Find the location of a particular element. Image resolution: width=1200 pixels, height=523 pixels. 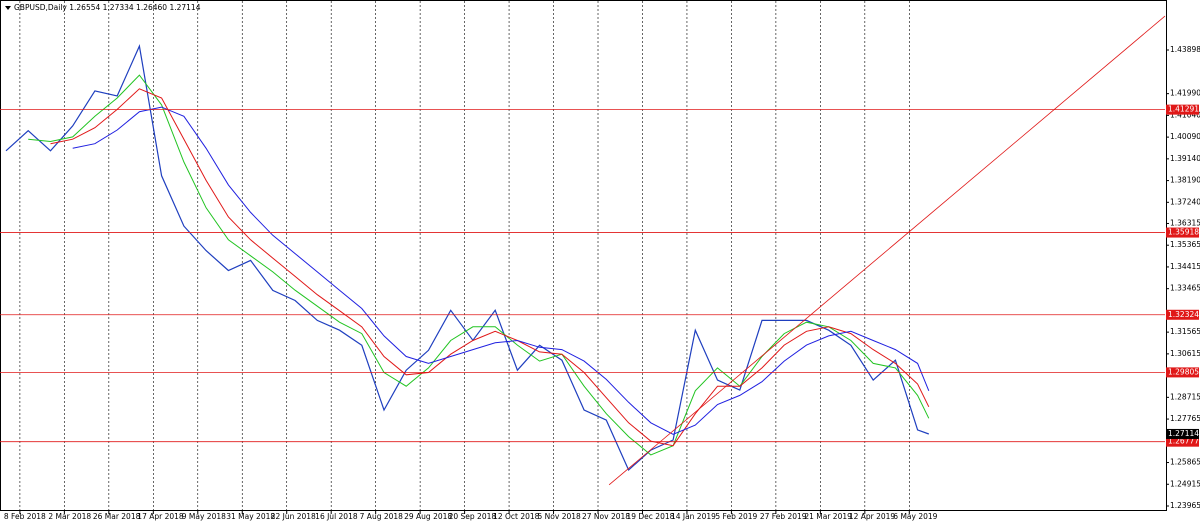

level-label: 1.26777 is located at coordinates (1183, 441).